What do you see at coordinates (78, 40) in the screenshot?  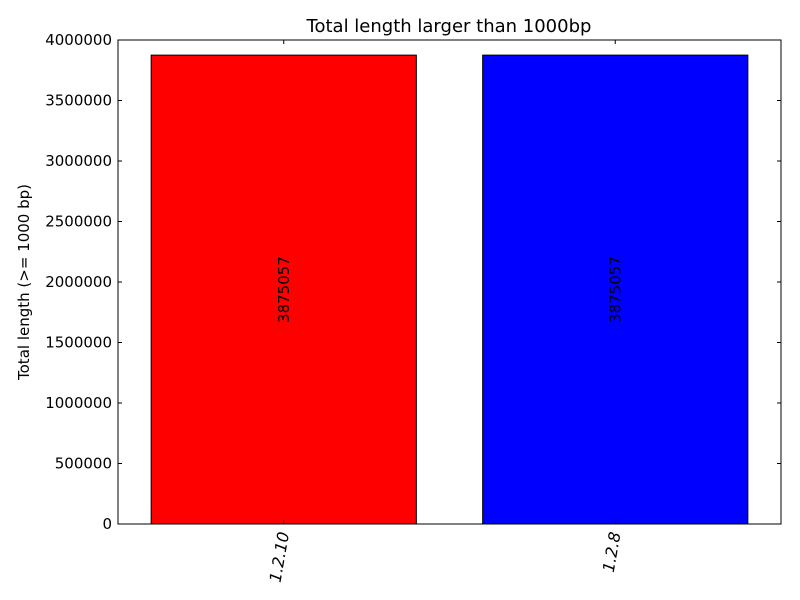 I see `y-tick-label-8: 4000000` at bounding box center [78, 40].